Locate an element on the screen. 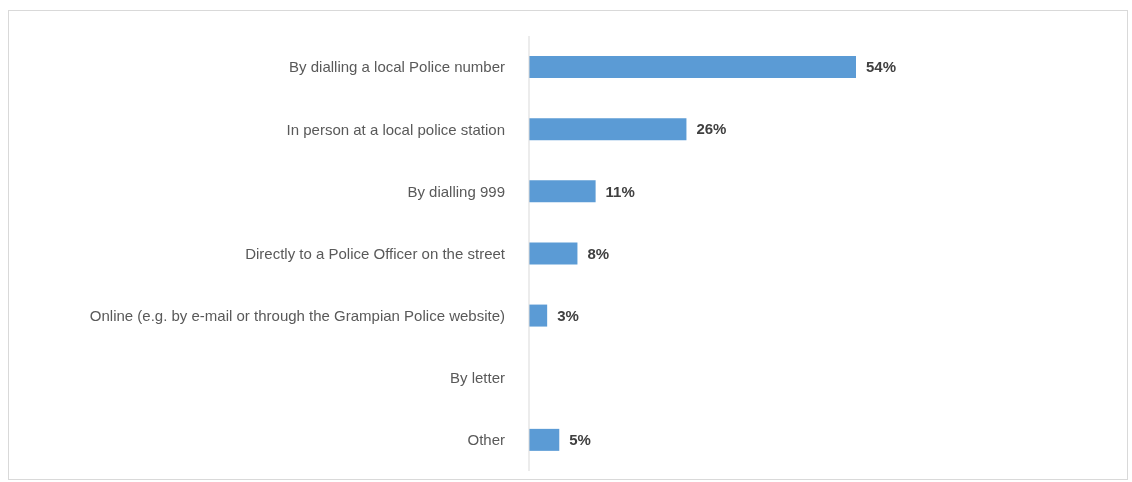 This screenshot has height=482, width=1132. data-label: 54% is located at coordinates (881, 67).